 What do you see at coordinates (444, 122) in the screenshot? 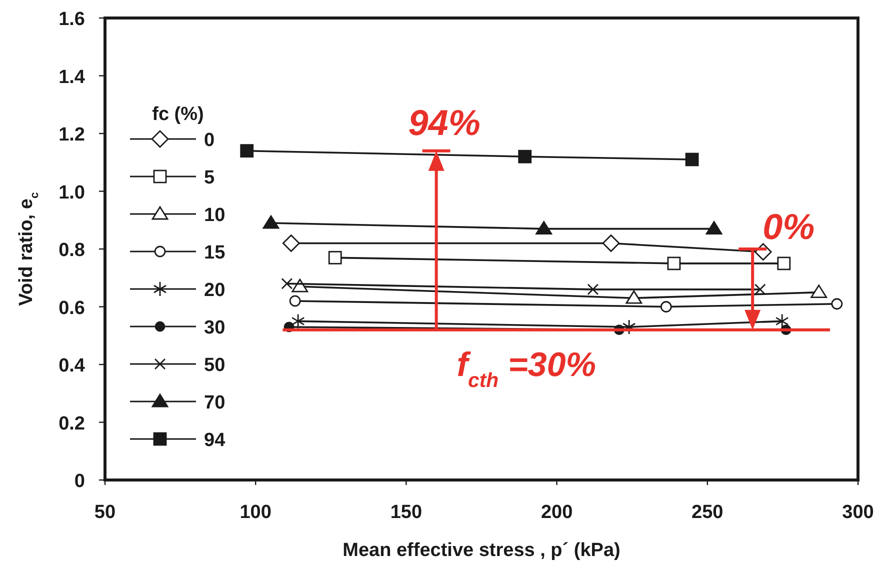
I see `annotation: 94%` at bounding box center [444, 122].